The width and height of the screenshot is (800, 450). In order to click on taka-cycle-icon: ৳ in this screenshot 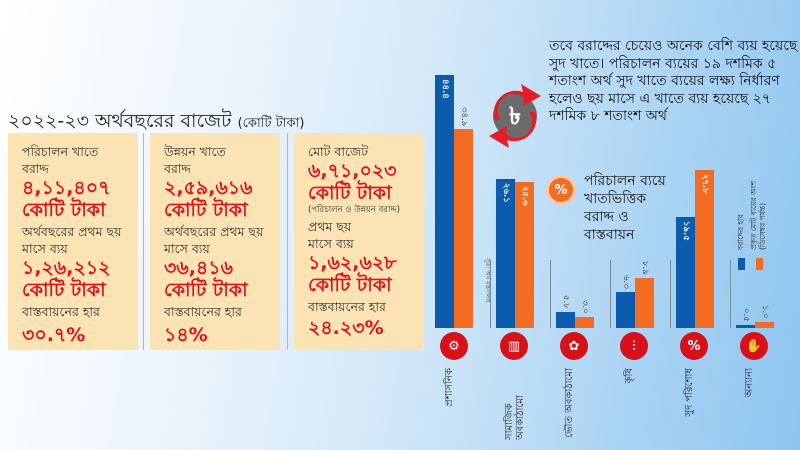, I will do `click(515, 116)`.